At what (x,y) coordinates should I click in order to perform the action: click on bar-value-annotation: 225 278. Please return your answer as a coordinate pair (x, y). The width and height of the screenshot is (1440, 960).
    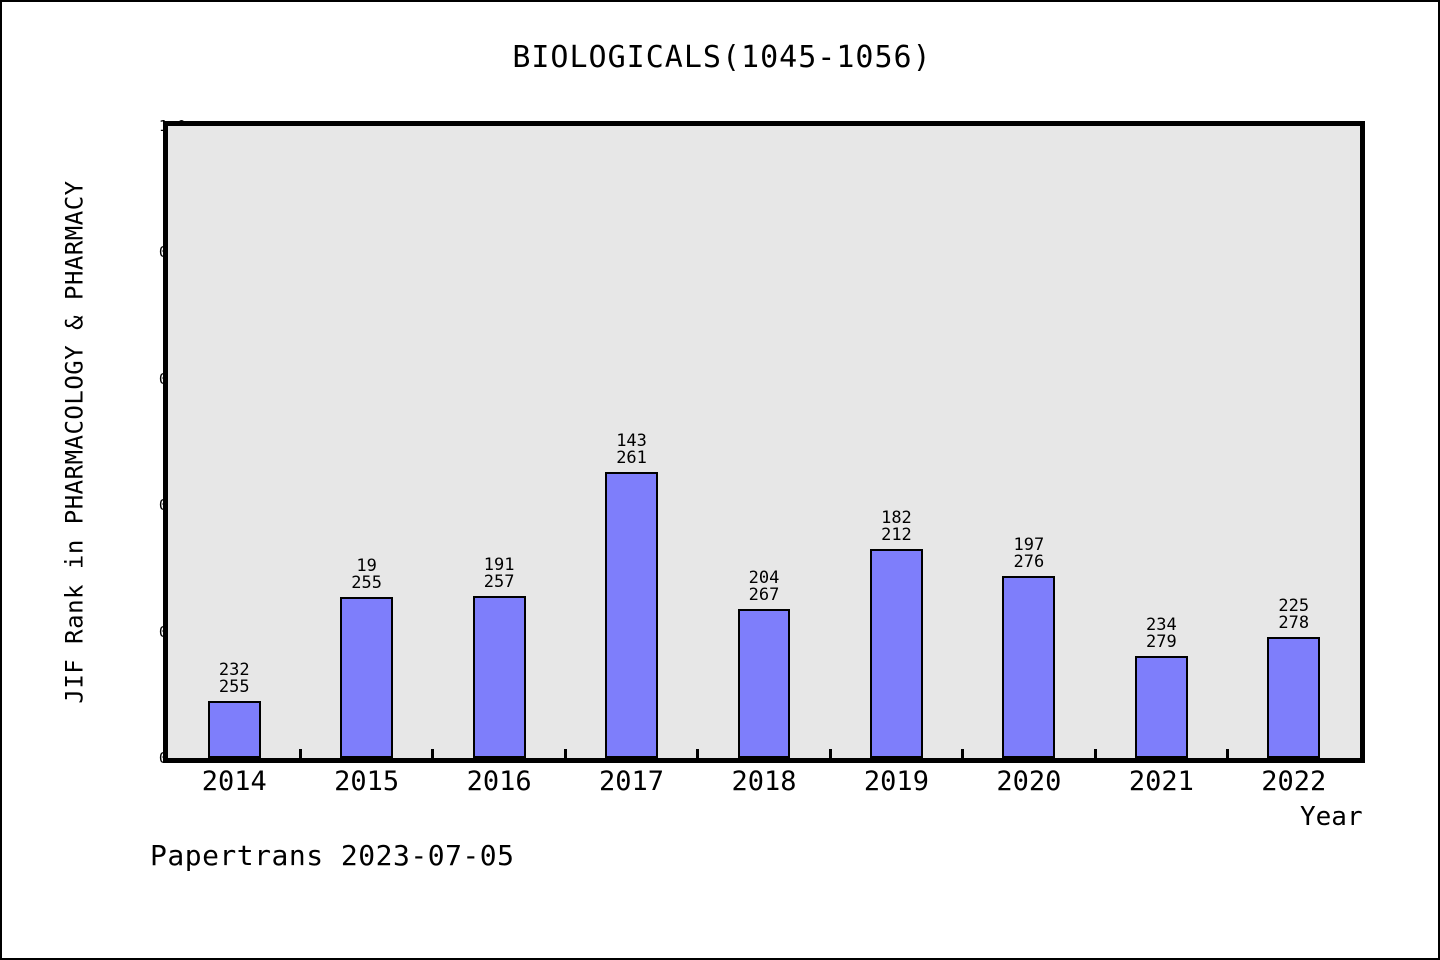
    Looking at the image, I should click on (1293, 615).